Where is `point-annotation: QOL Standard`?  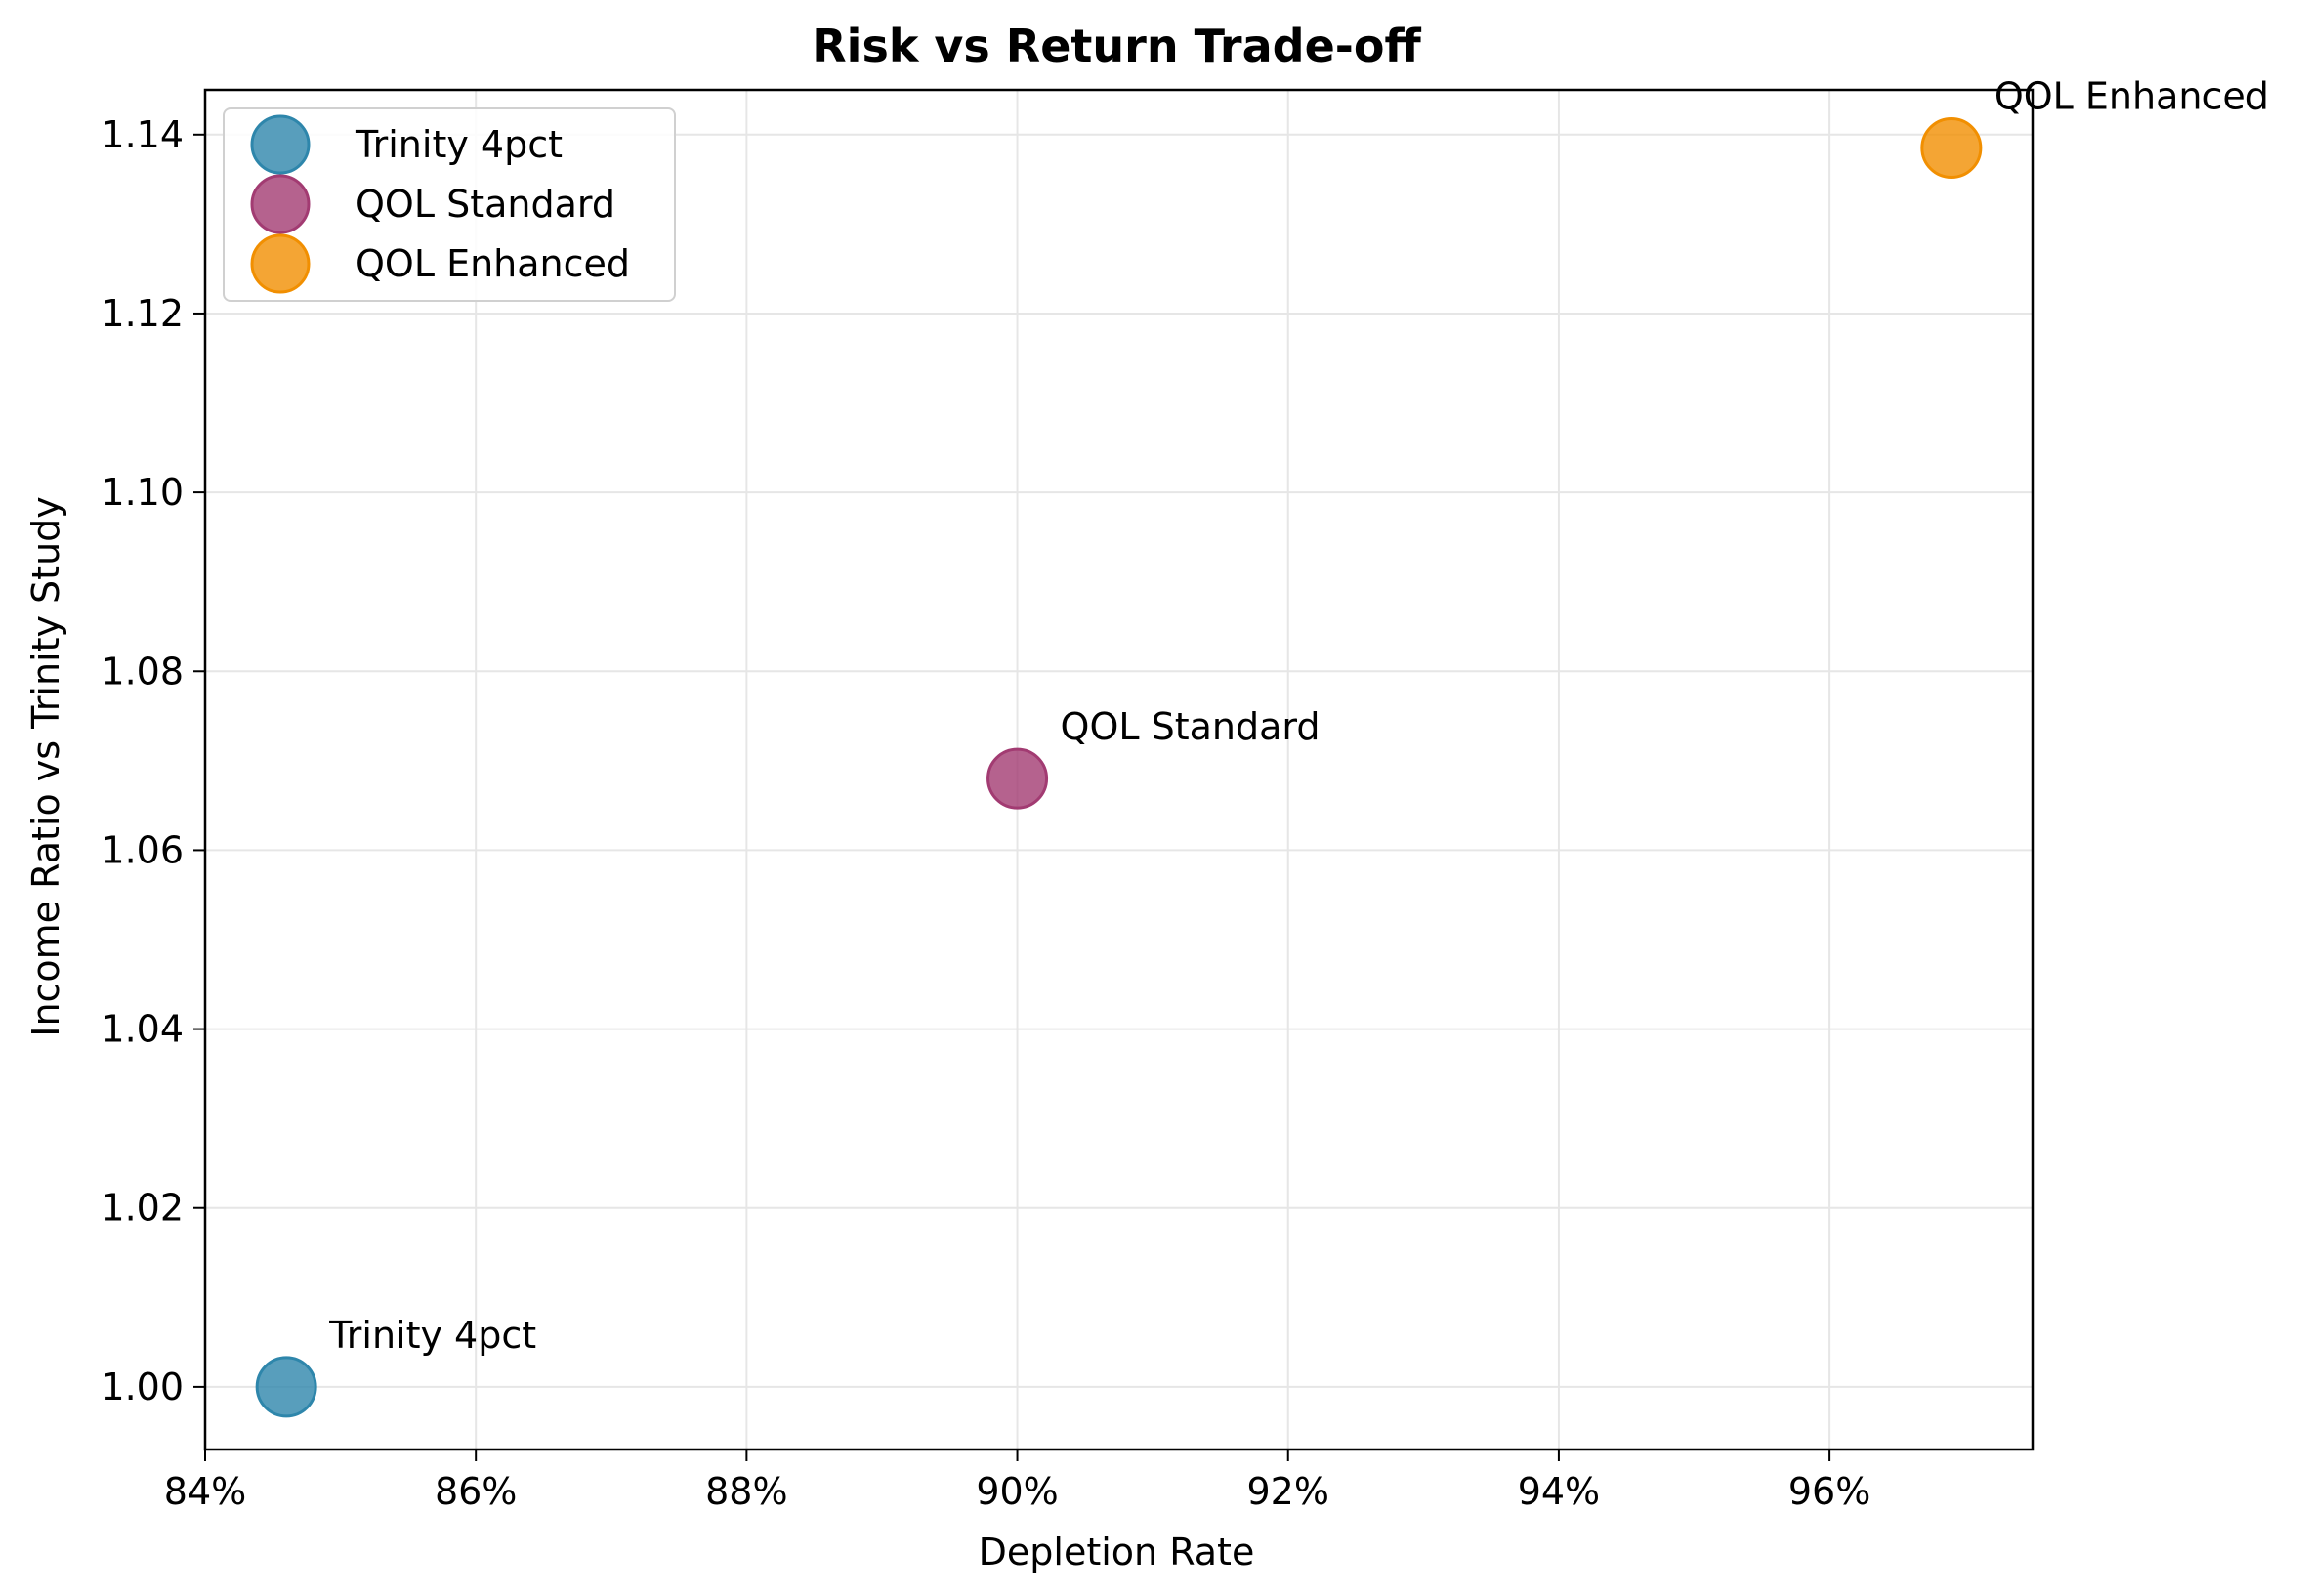 point-annotation: QOL Standard is located at coordinates (1191, 726).